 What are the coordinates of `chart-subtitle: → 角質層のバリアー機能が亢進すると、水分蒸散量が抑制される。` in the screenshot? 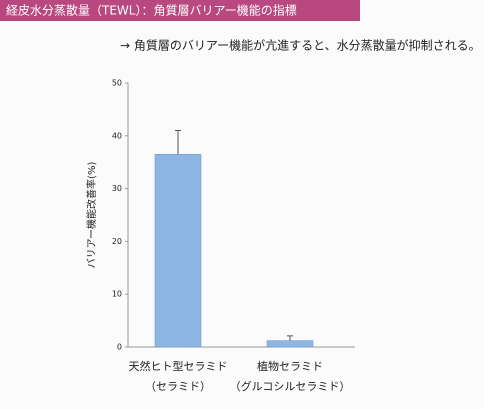 It's located at (300, 45).